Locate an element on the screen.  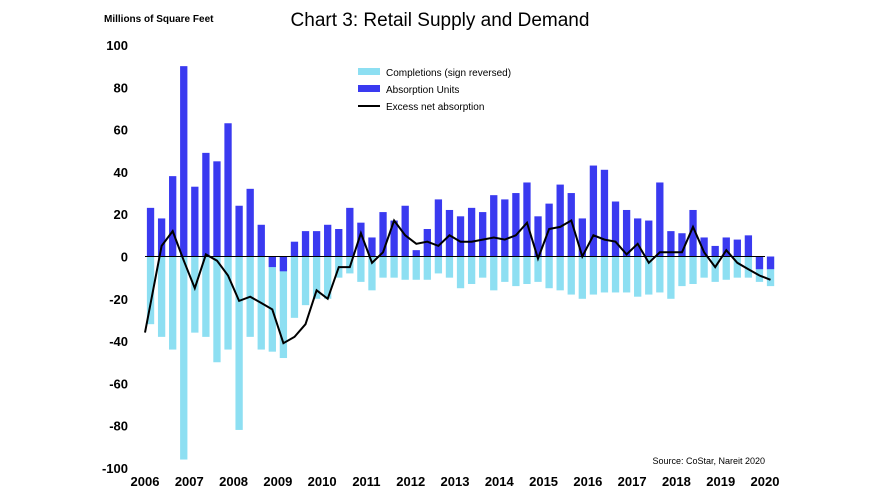
x-tick-label: 2017 is located at coordinates (632, 481).